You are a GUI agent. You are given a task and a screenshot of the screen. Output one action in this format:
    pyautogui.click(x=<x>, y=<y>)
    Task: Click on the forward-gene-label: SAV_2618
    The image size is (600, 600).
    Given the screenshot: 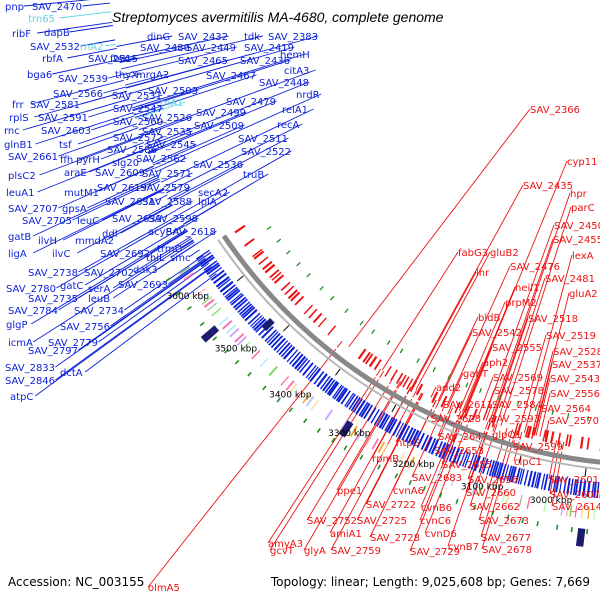 What is the action you would take?
    pyautogui.click(x=191, y=232)
    